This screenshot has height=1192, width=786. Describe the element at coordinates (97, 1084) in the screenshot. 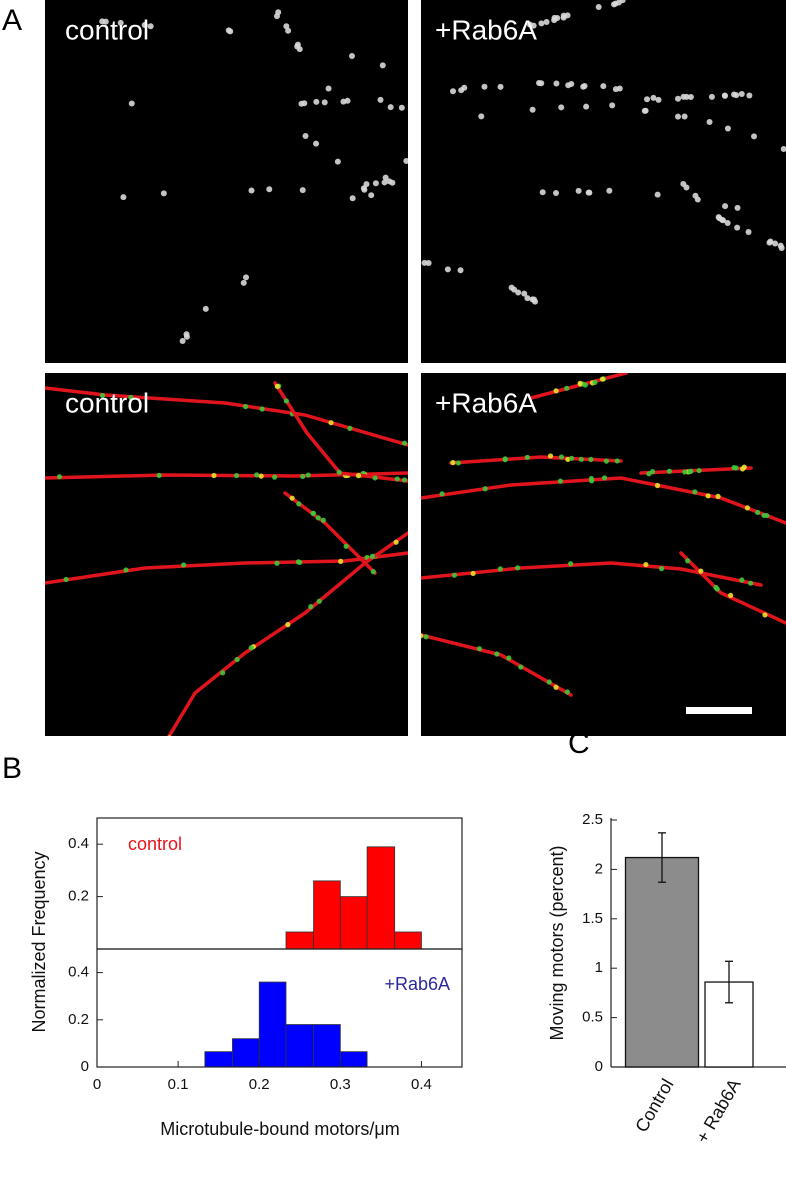

I see `x-tick-label: 0` at that location.